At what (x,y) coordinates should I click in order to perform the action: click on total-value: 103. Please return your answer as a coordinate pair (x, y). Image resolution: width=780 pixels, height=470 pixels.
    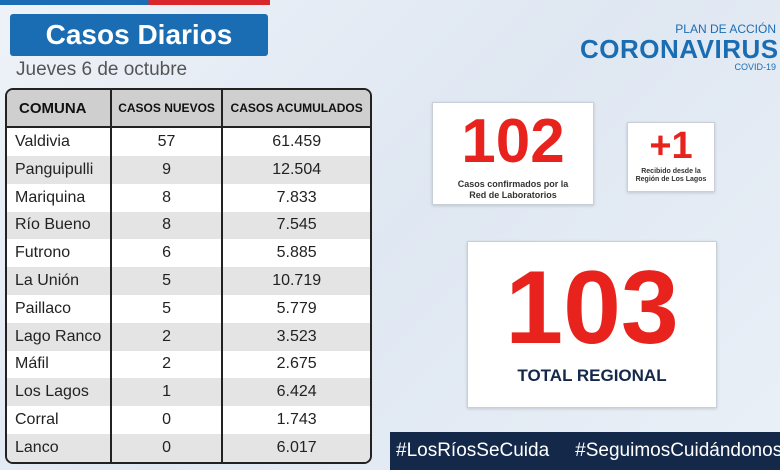
    Looking at the image, I should click on (592, 308).